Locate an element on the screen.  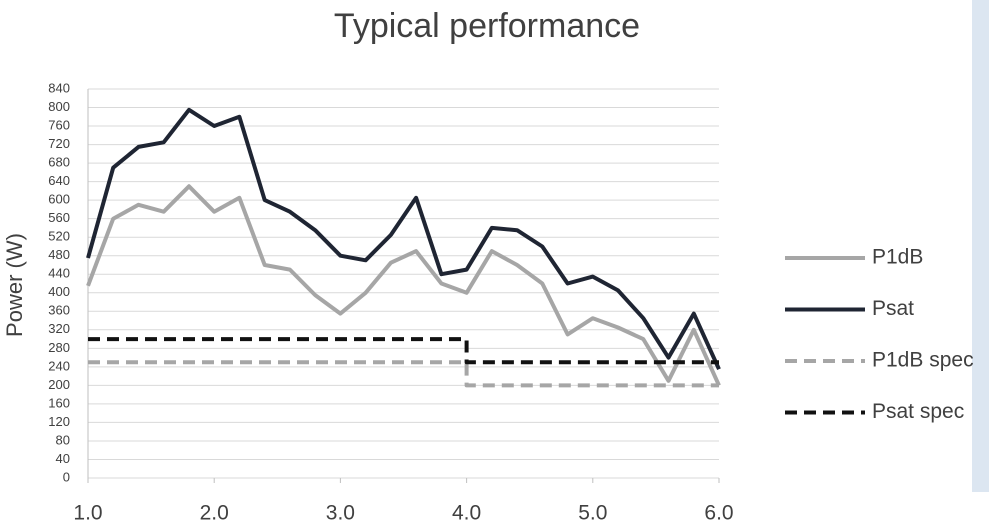
y-axis-label: Power (W) is located at coordinates (14, 285).